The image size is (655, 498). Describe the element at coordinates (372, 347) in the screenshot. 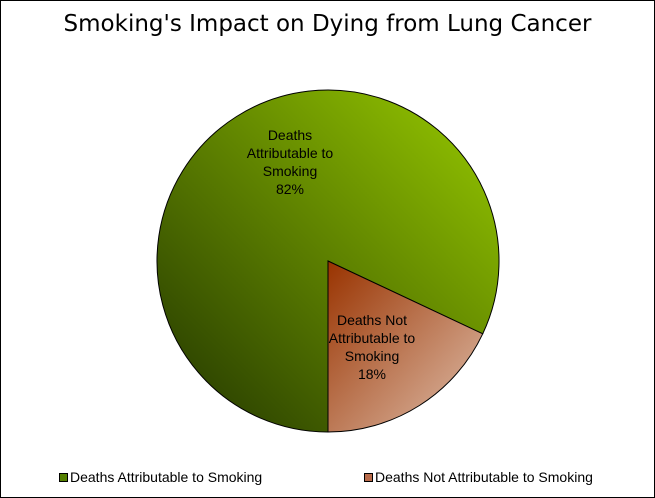

I see `data-label-not-smoking: Deaths Not Attributable to Smoking 18%` at that location.